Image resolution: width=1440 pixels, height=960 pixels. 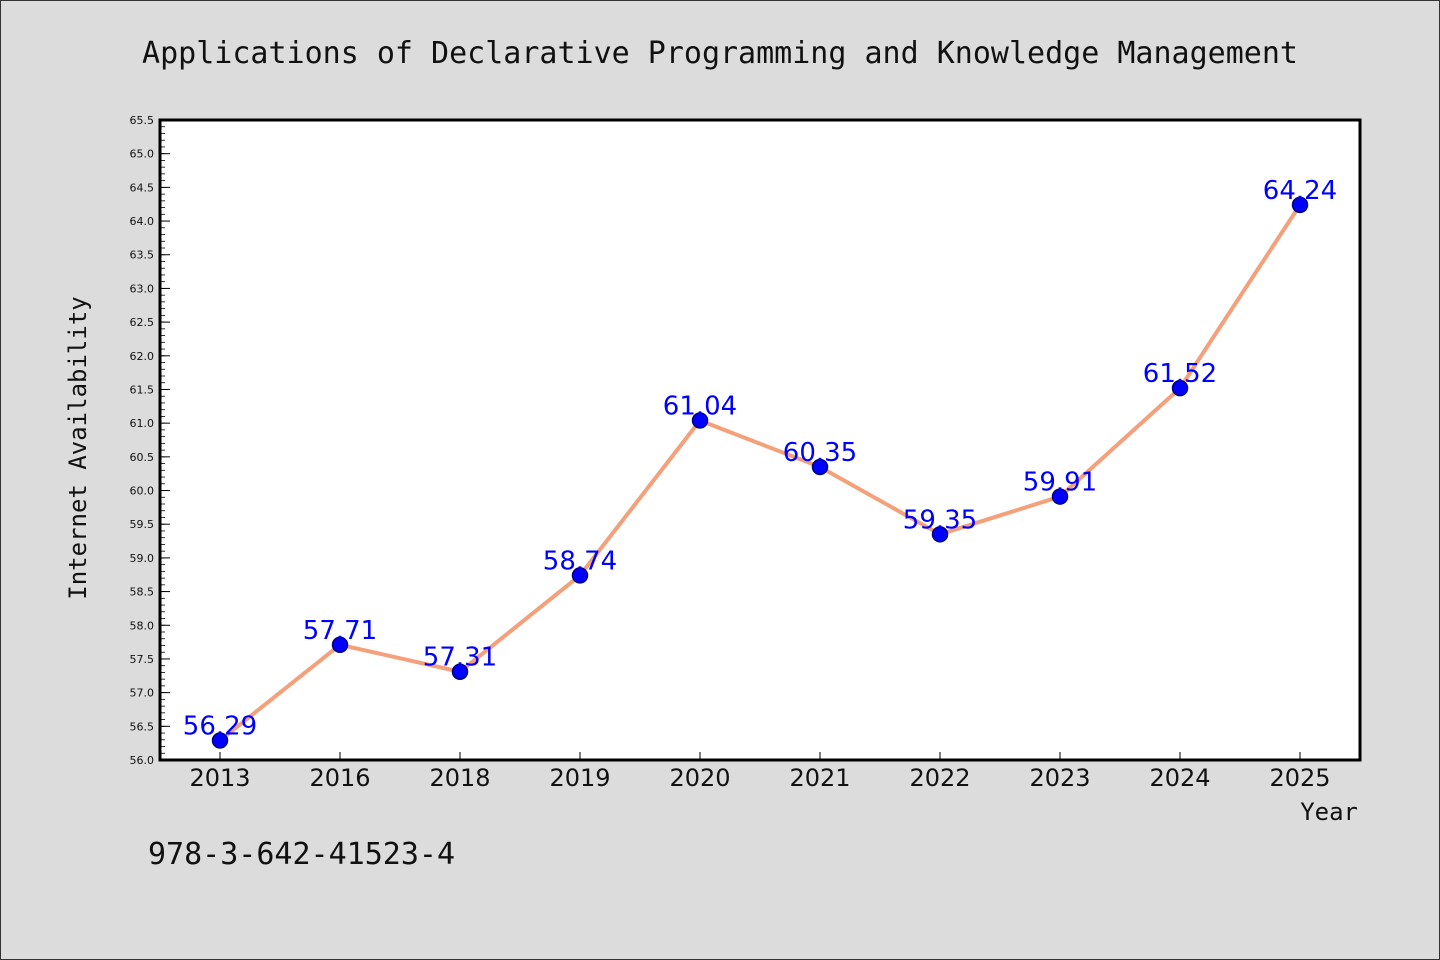 What do you see at coordinates (142, 356) in the screenshot?
I see `y-tick-label: 62.0` at bounding box center [142, 356].